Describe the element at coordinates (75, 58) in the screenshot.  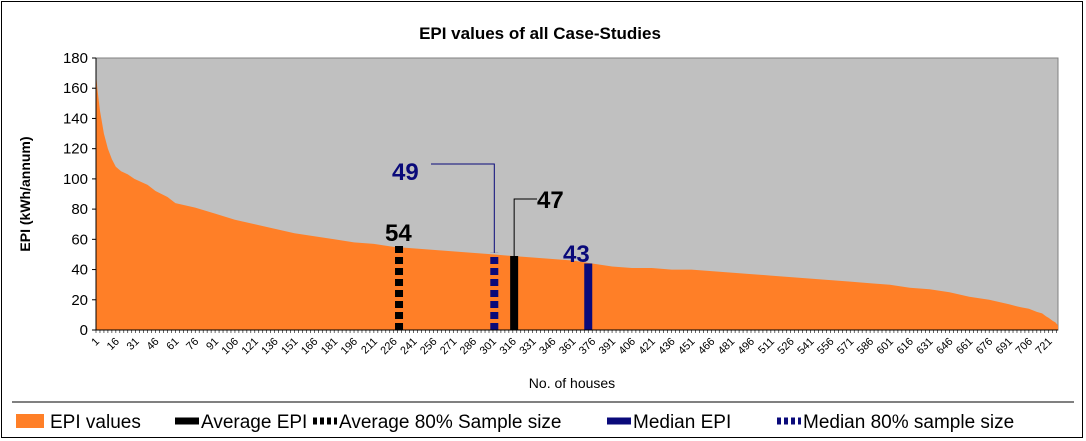
I see `y-tick-label: 180` at that location.